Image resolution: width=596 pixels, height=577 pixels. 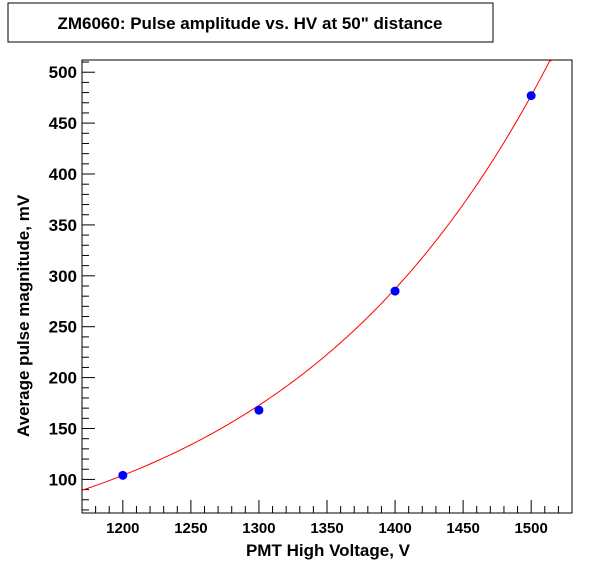 I want to click on y-tick-label: 100, so click(x=63, y=479).